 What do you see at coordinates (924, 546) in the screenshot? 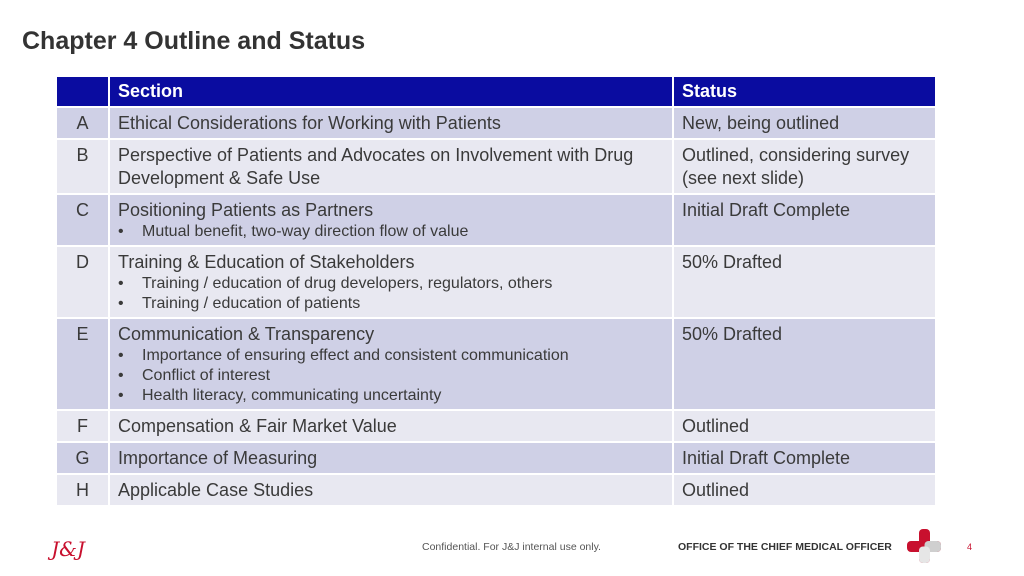
I see `medical-cross-icon` at bounding box center [924, 546].